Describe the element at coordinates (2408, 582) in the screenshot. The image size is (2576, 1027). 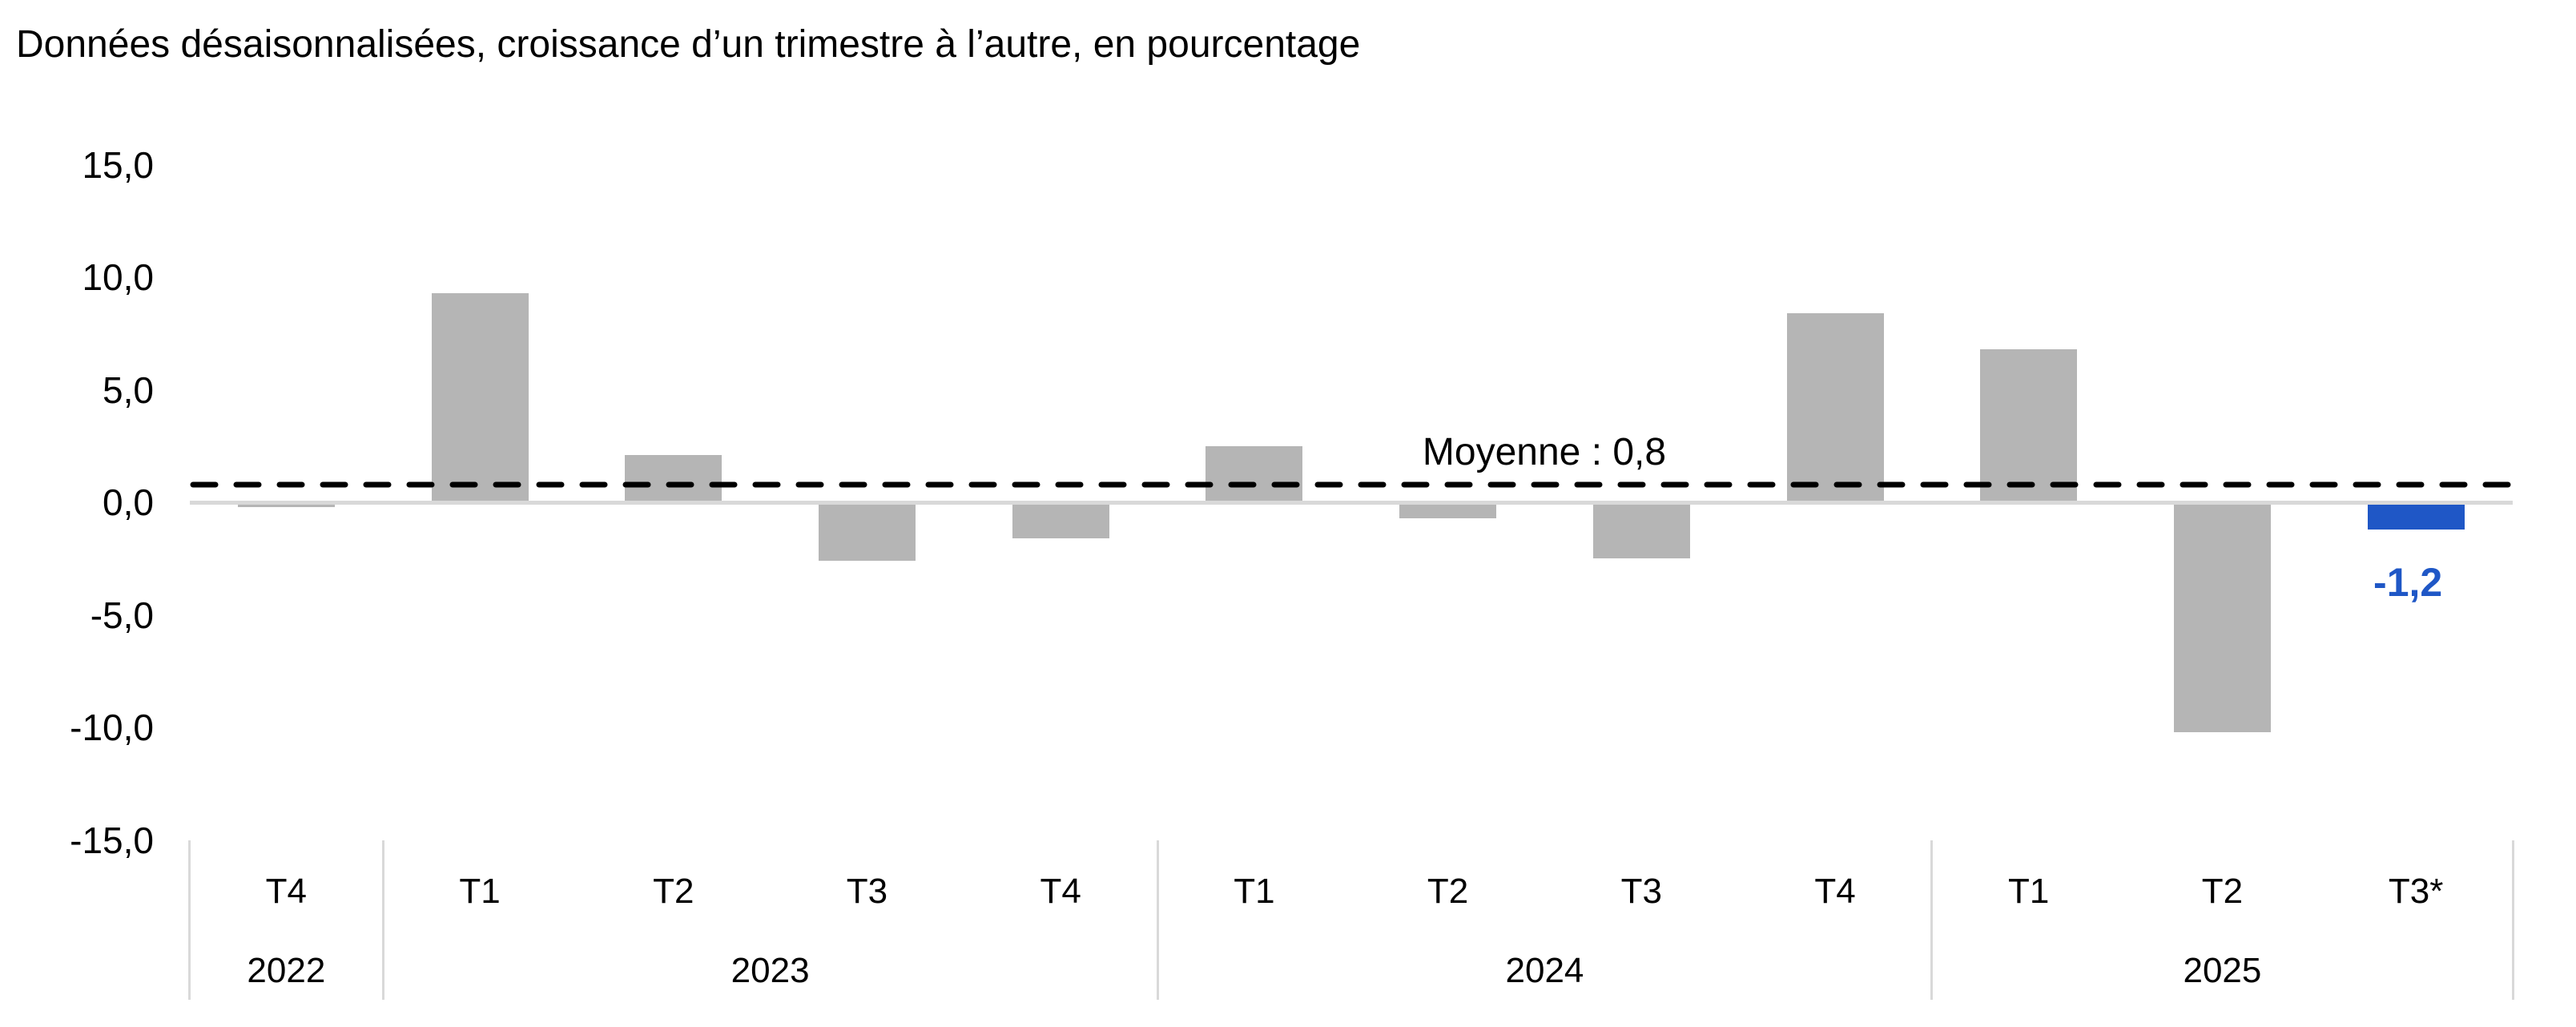
I see `highlighted-bar-value-label: -1,2` at that location.